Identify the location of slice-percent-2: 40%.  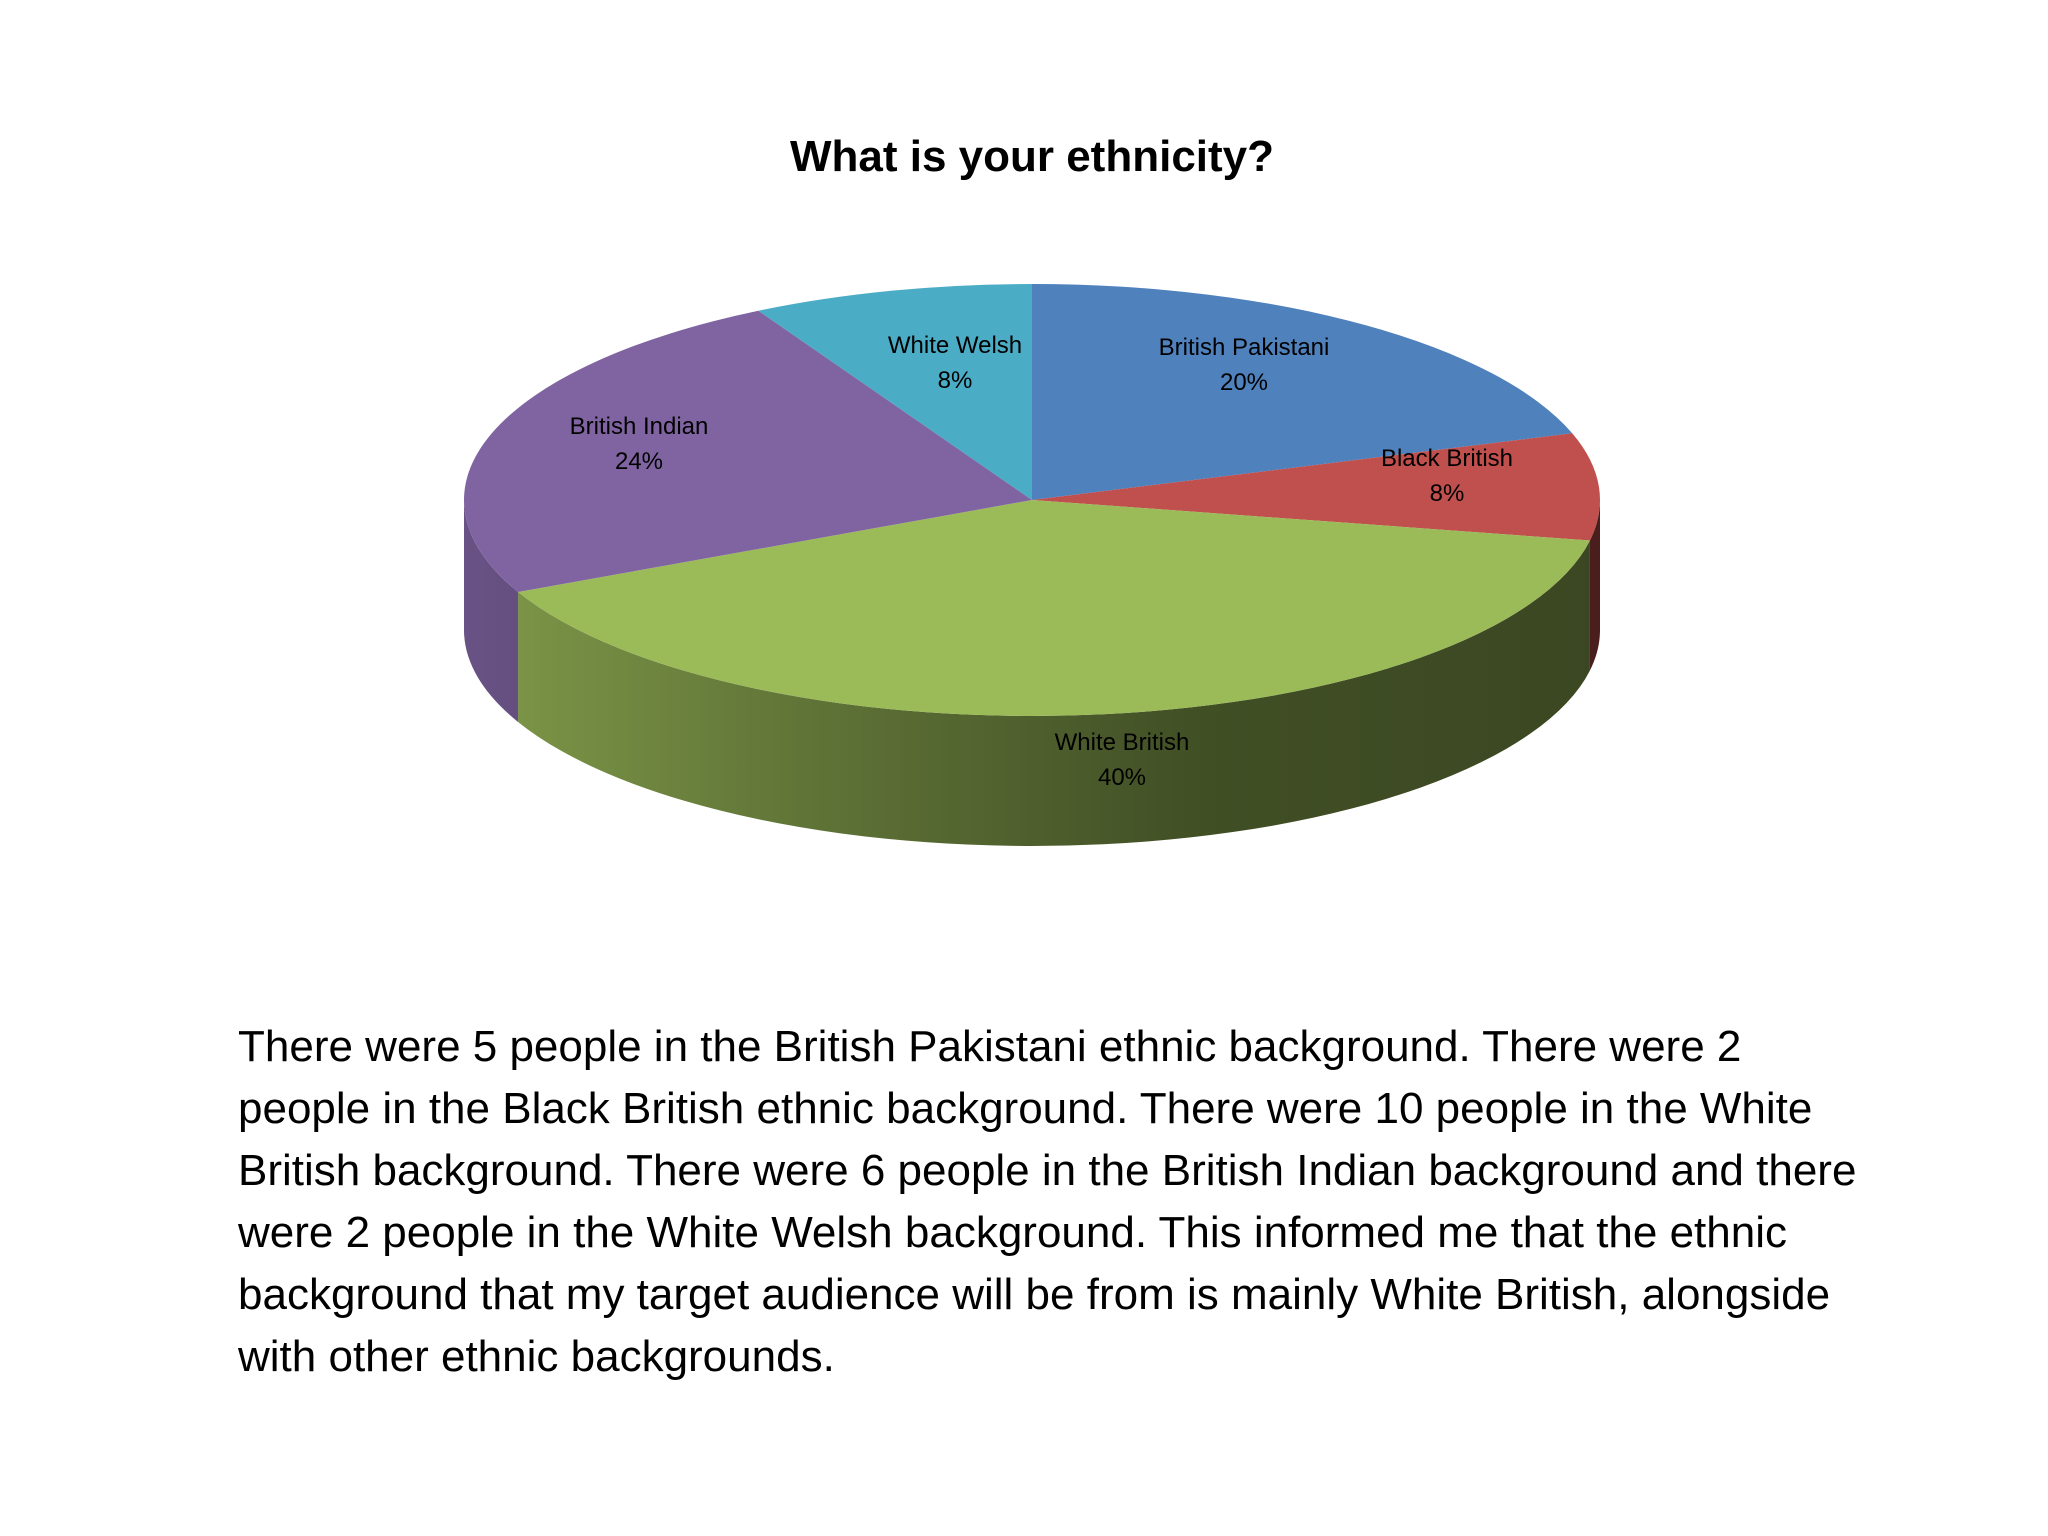
(1122, 777).